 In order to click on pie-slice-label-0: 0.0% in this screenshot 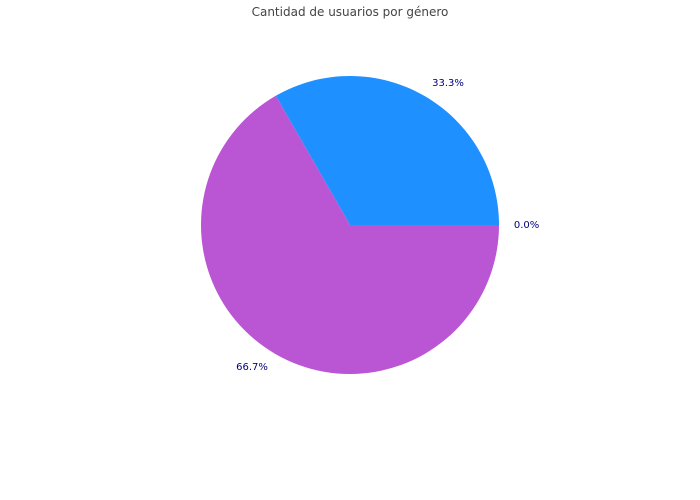, I will do `click(526, 225)`.